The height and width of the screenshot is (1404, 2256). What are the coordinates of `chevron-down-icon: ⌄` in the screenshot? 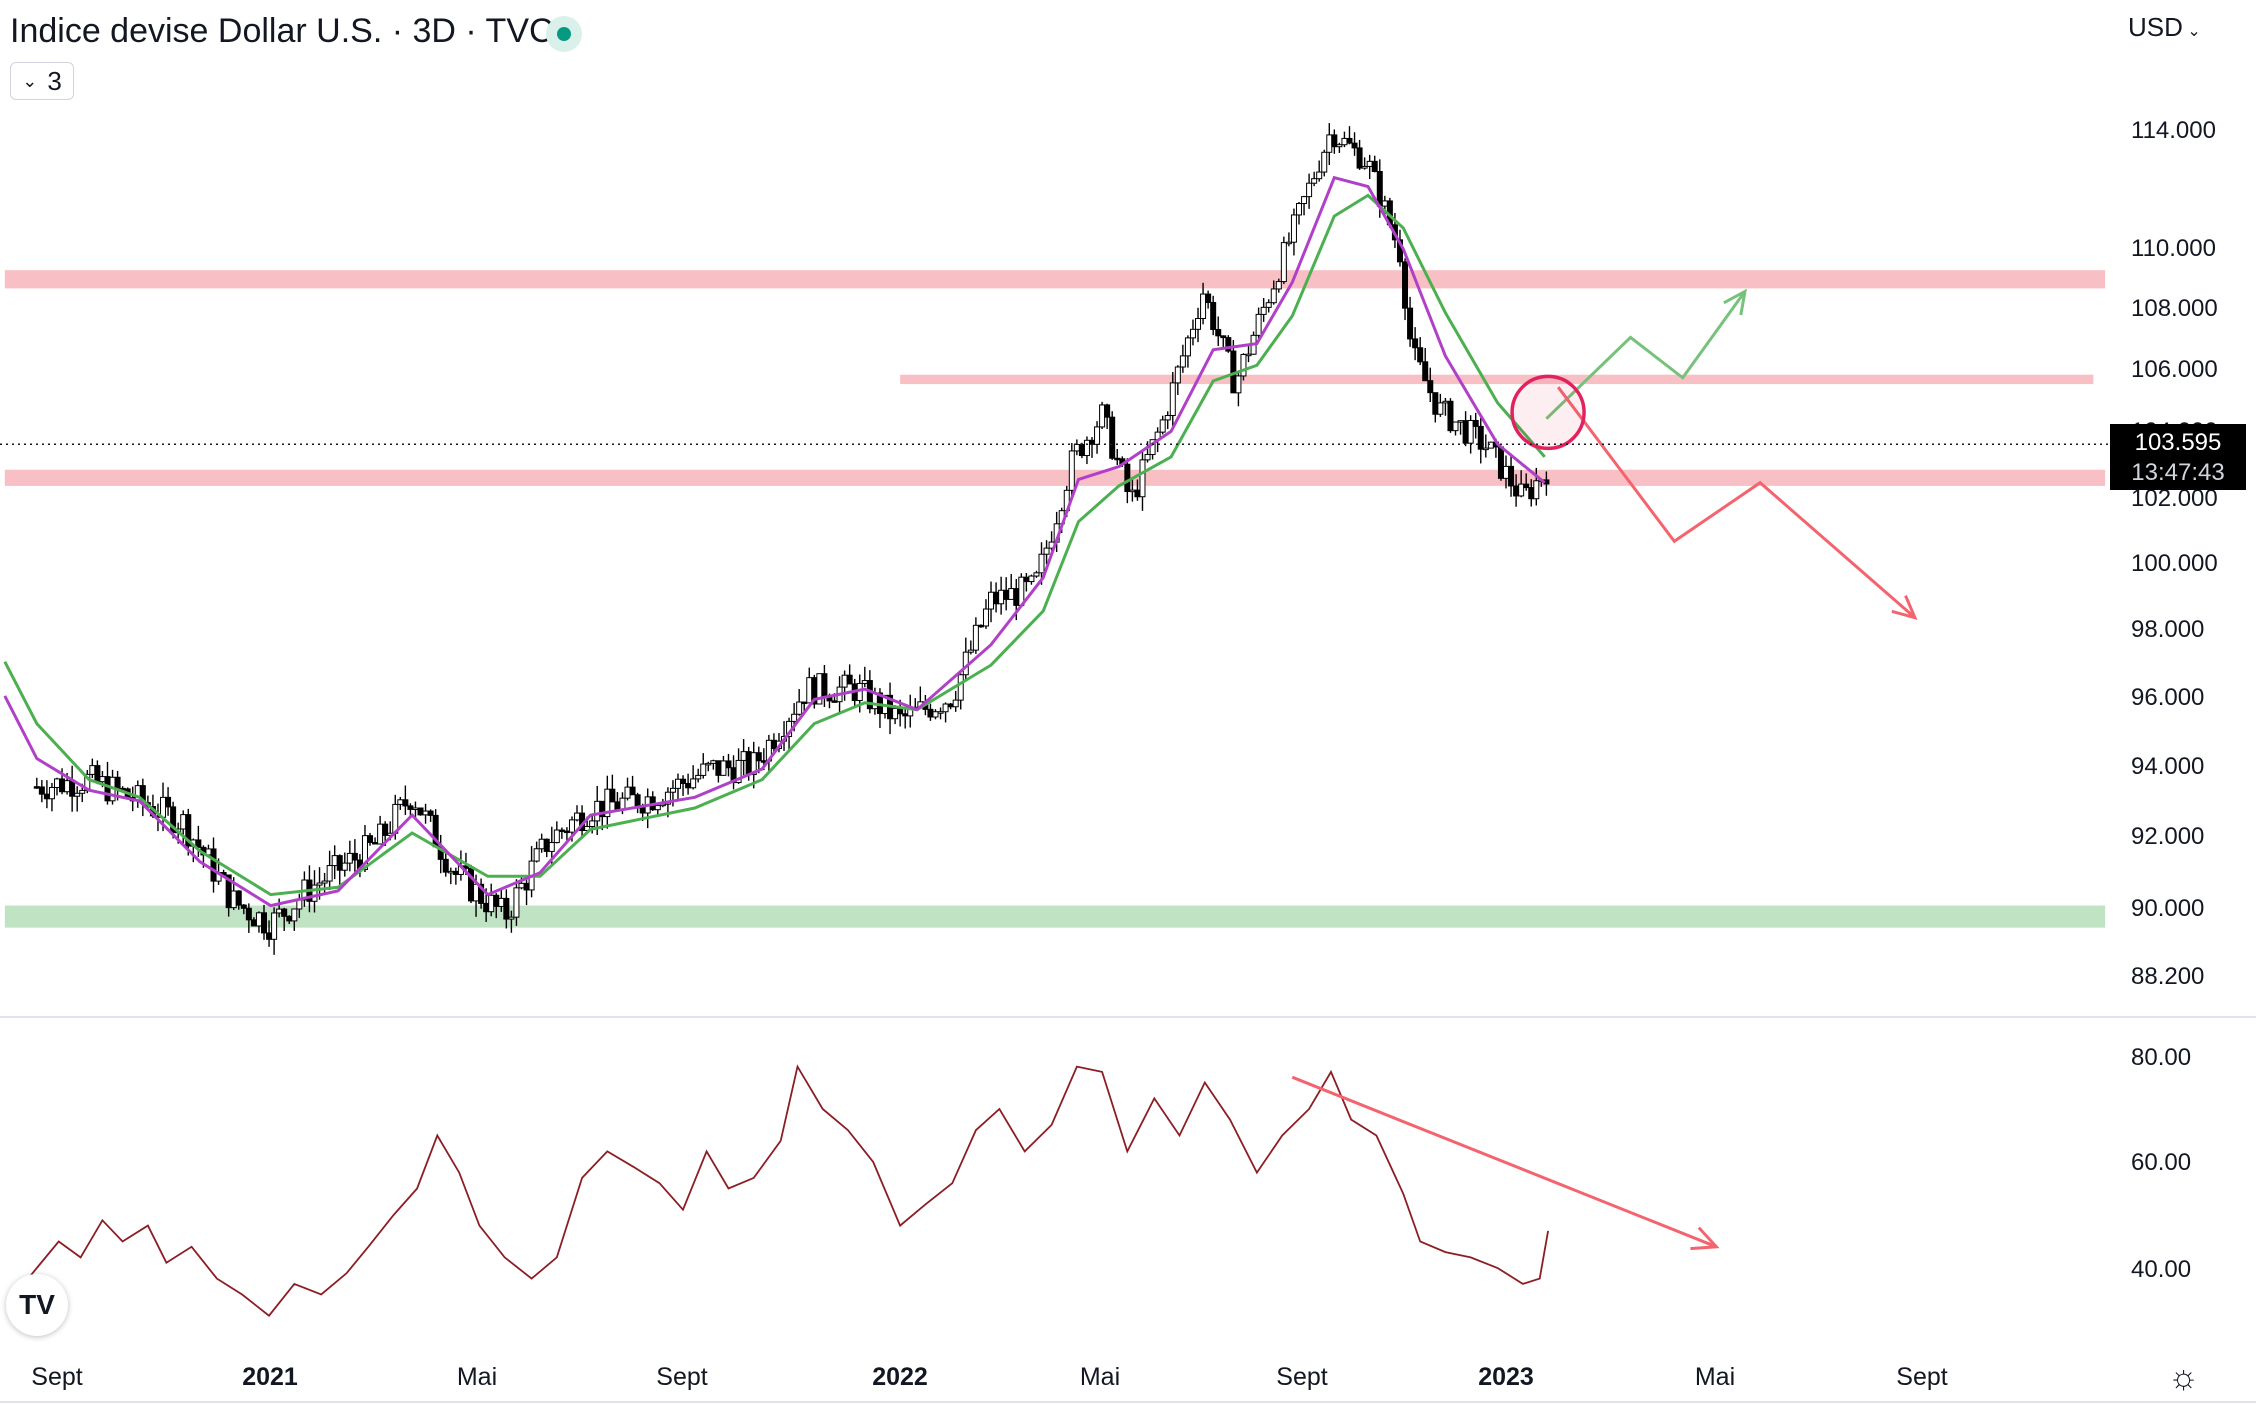 It's located at (30, 80).